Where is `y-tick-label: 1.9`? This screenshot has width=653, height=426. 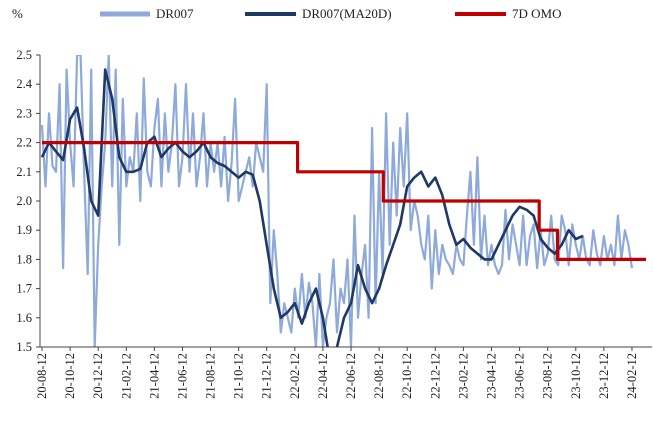 y-tick-label: 1.9 is located at coordinates (24, 230).